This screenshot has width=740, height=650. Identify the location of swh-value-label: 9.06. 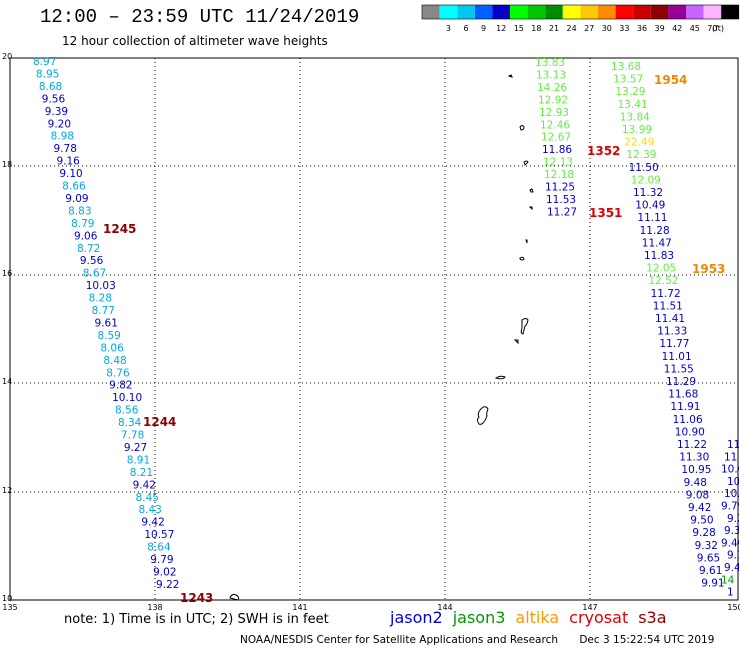
(86, 236).